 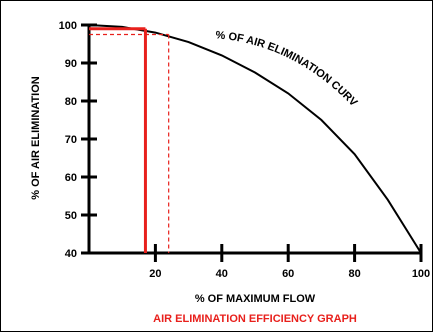 What do you see at coordinates (155, 274) in the screenshot?
I see `x-tick-label: 20` at bounding box center [155, 274].